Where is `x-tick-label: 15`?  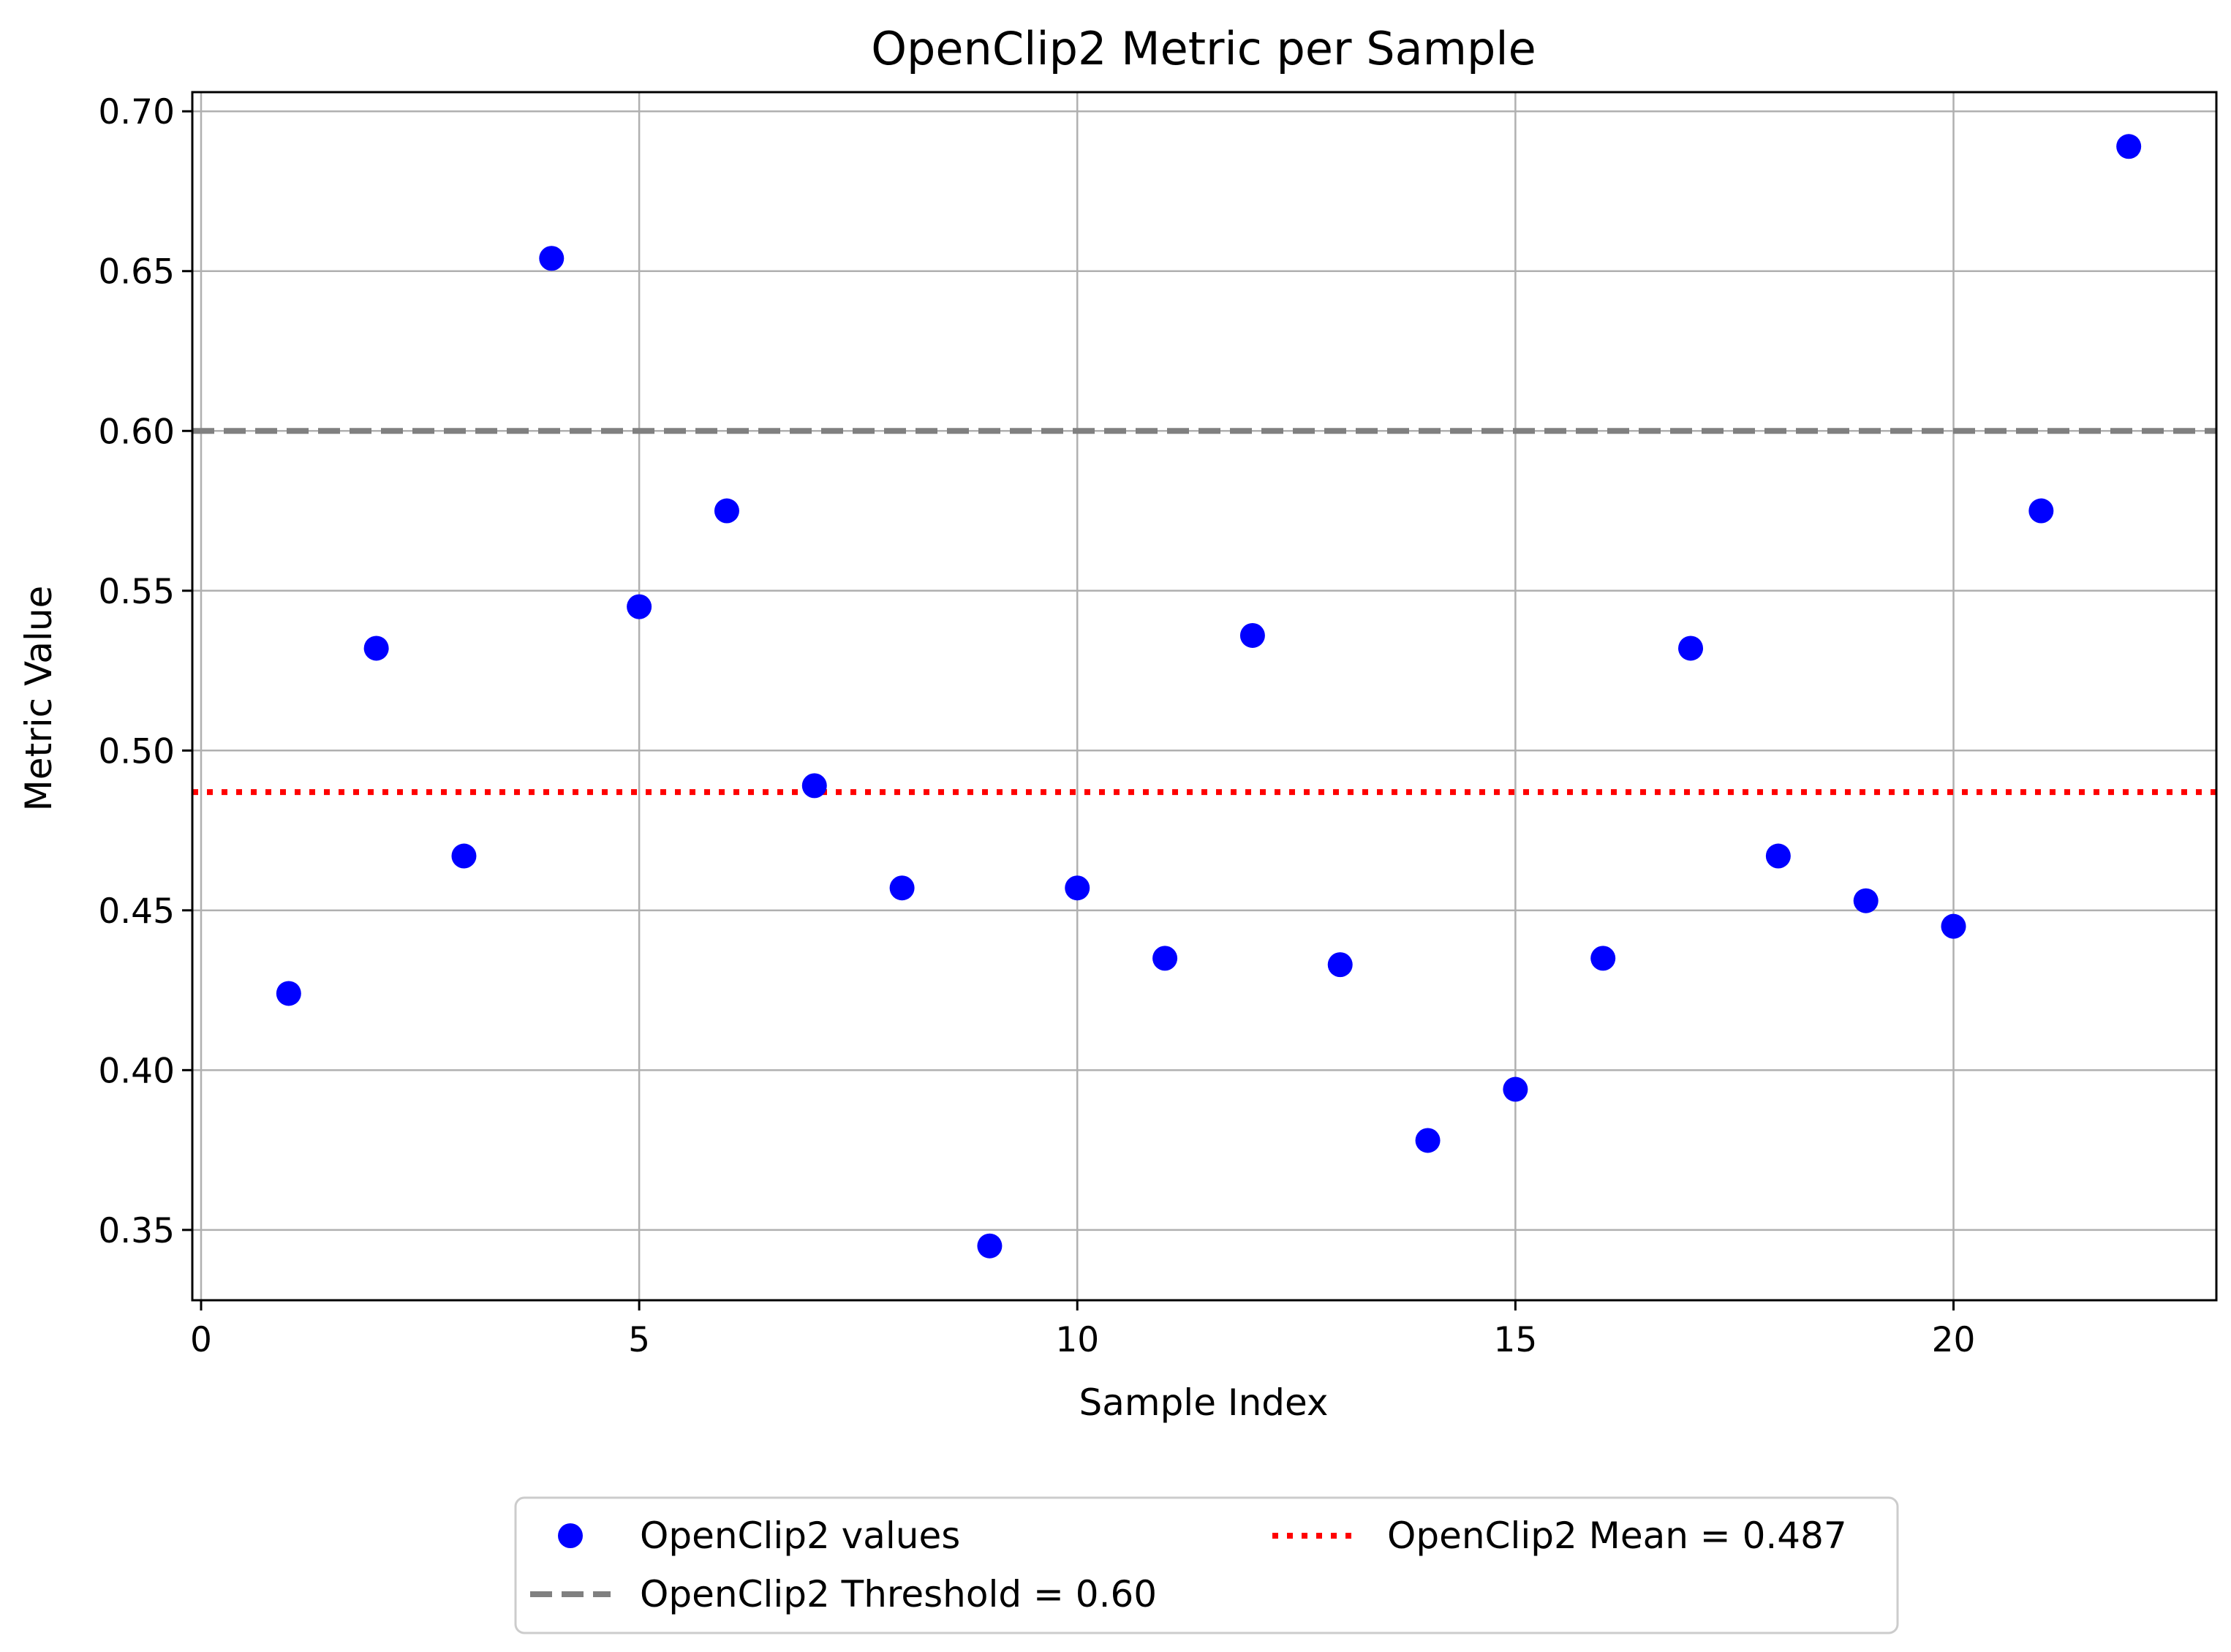
x-tick-label: 15 is located at coordinates (1515, 1340).